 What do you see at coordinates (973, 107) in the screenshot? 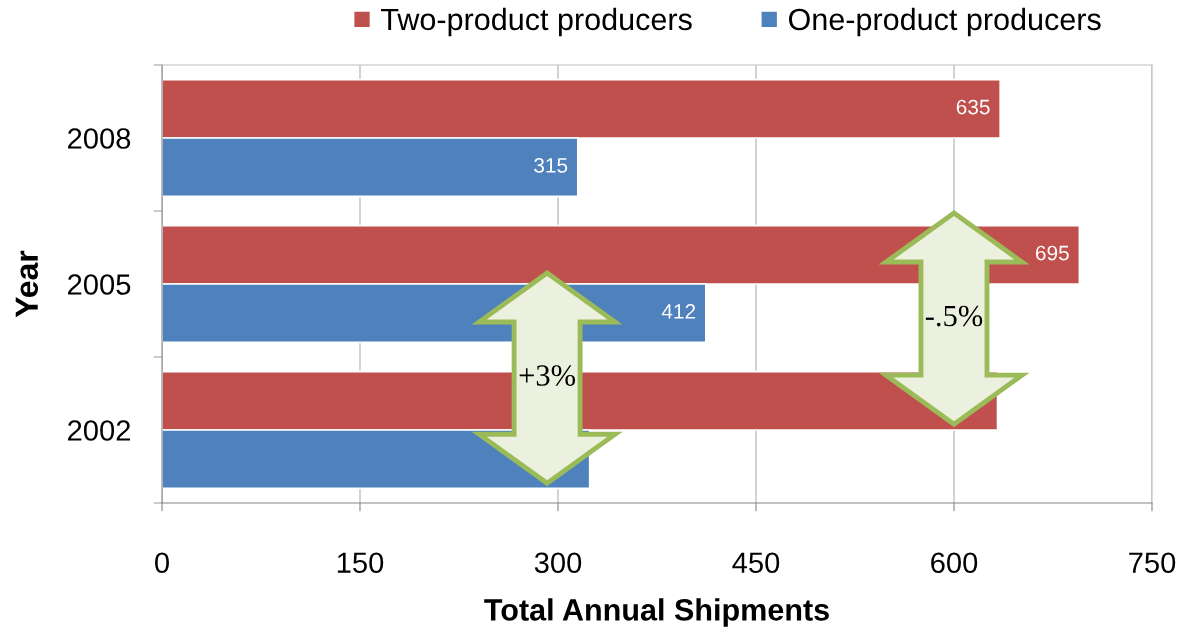
I see `data-label: 635` at bounding box center [973, 107].